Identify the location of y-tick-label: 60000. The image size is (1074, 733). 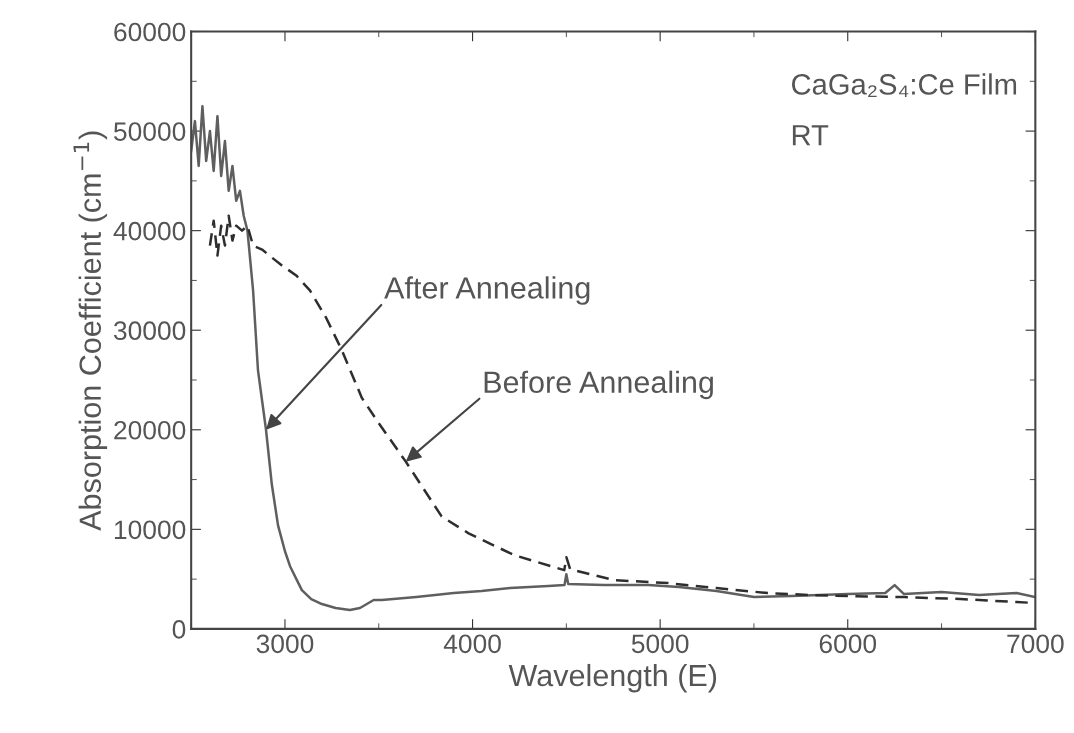
(150, 32).